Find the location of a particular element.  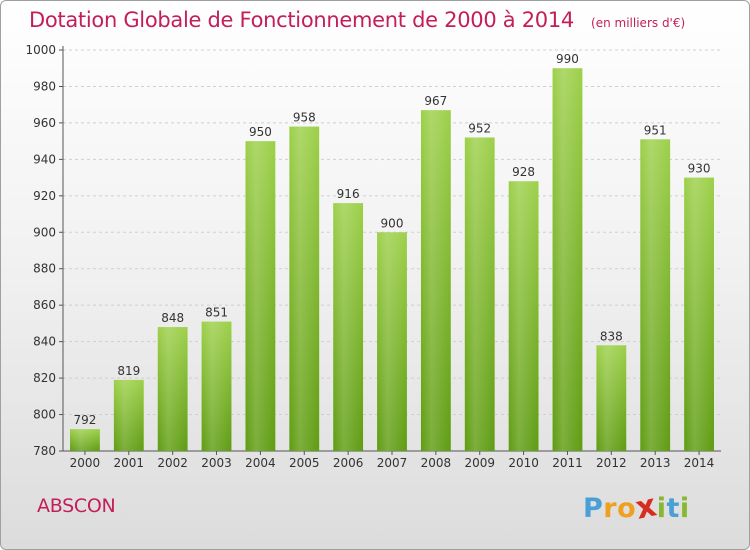

value-label: 851 is located at coordinates (216, 313).